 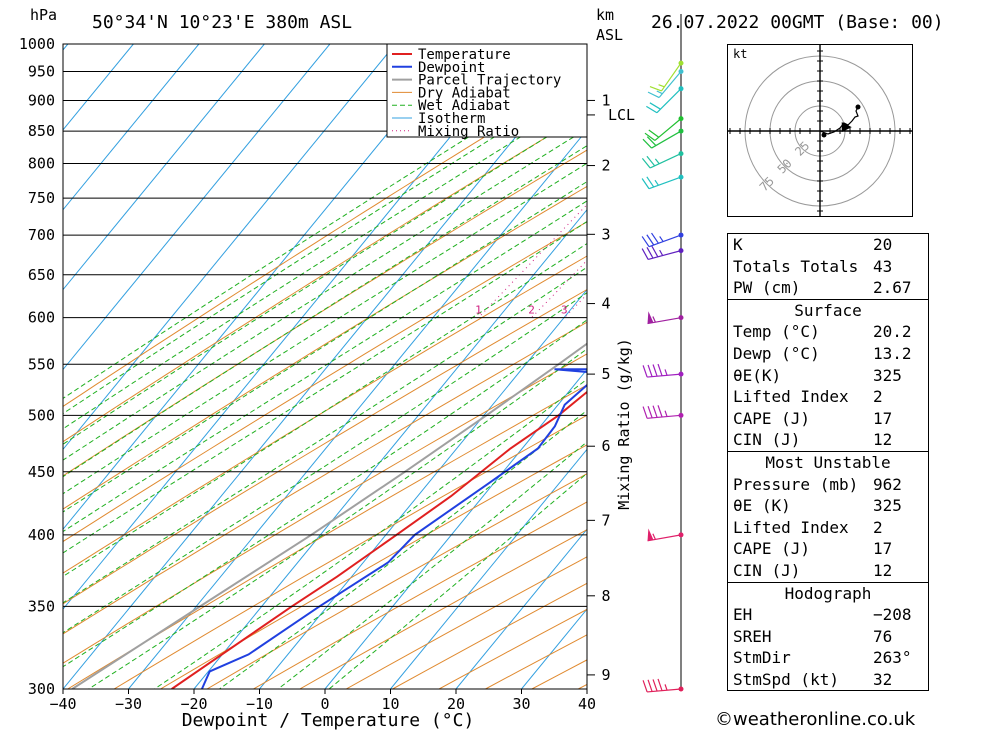 I want to click on param-key: θE(K), so click(x=757, y=375).